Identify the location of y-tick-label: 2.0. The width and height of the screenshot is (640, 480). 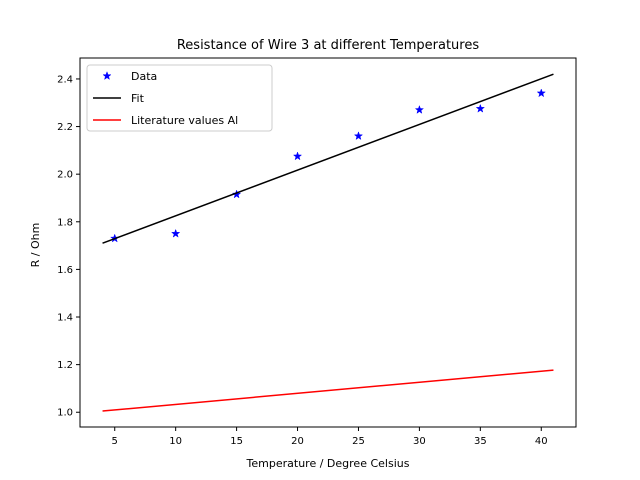
(65, 175).